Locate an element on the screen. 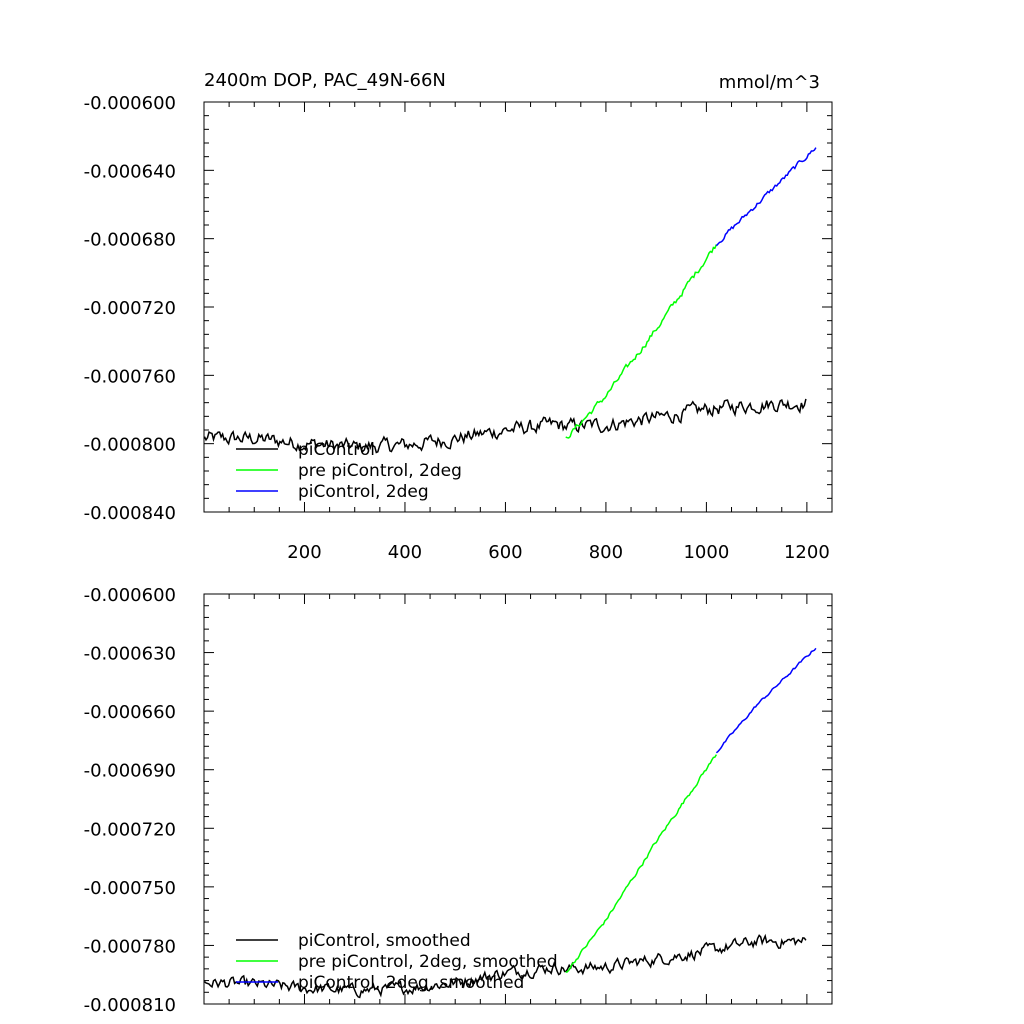 The image size is (1024, 1024). y-tick-label: -0.000760 is located at coordinates (130, 376).